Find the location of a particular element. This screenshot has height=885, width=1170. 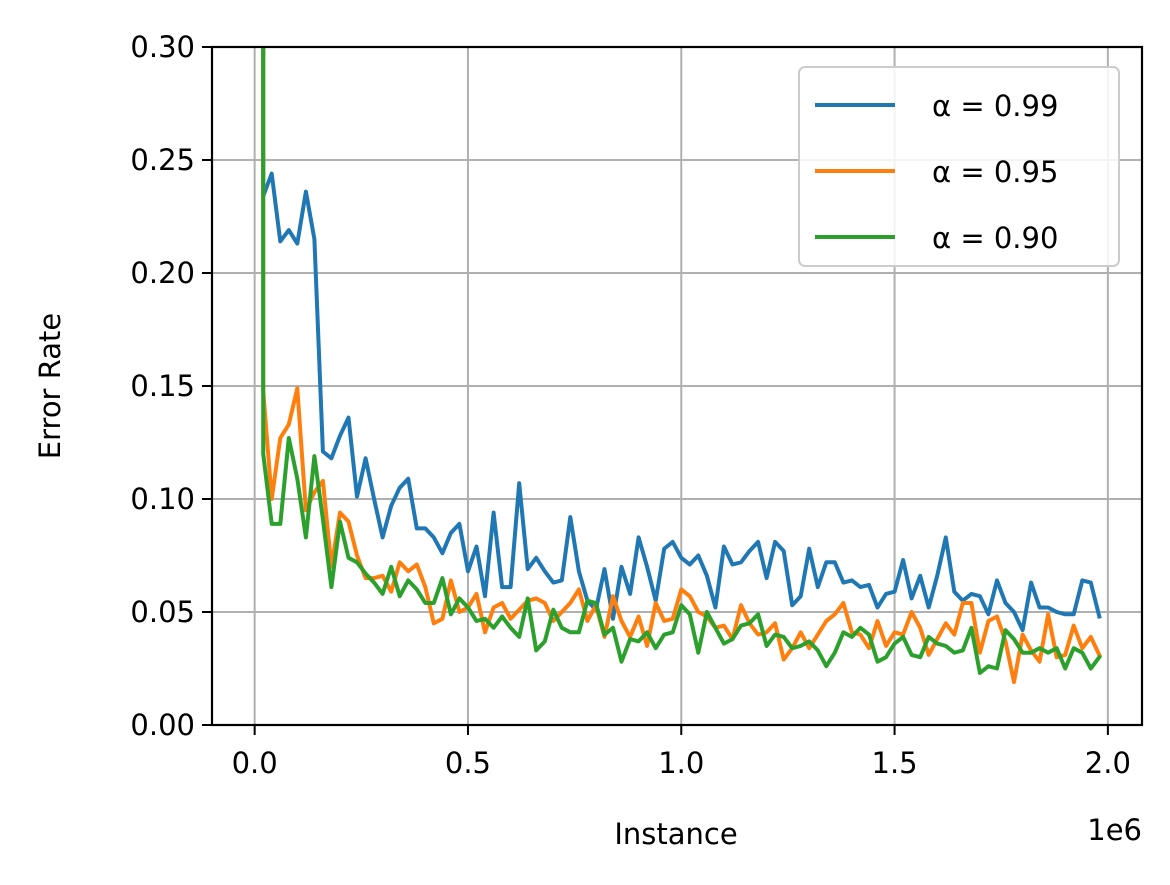

legend: α = 0.99 α = 0.95 α = 0.90 is located at coordinates (959, 166).